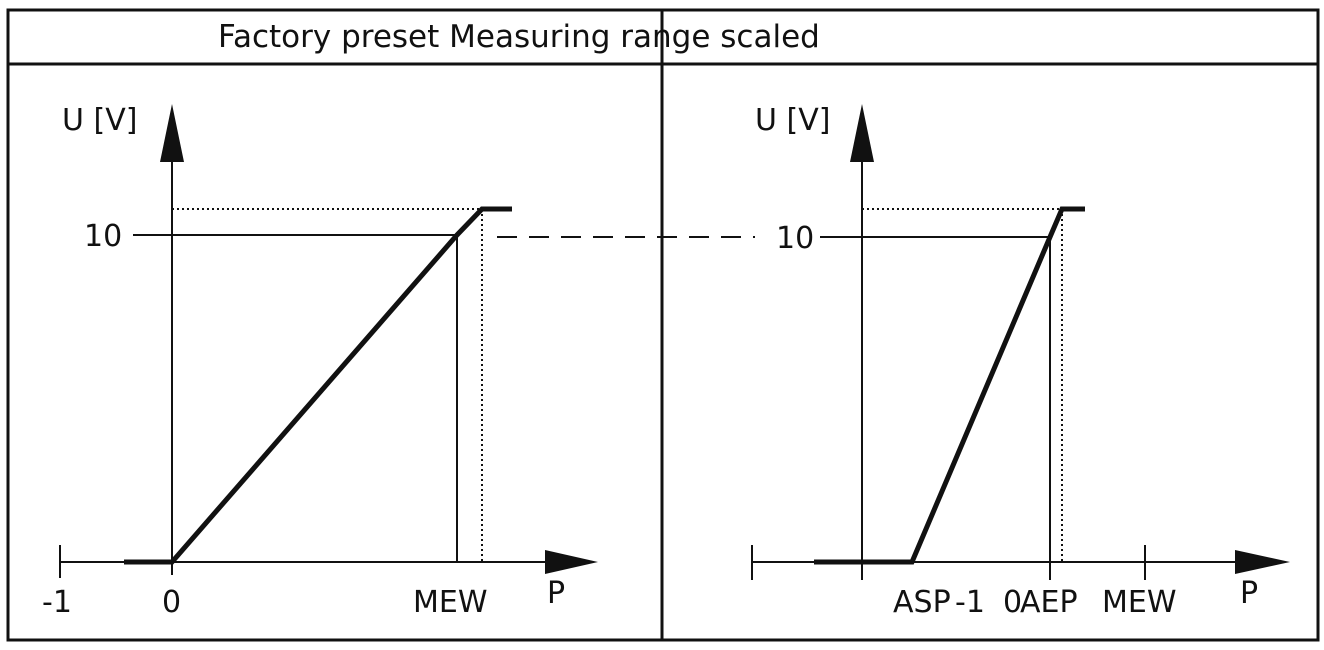 This screenshot has height=650, width=1324. What do you see at coordinates (922, 602) in the screenshot?
I see `x-label: ASP` at bounding box center [922, 602].